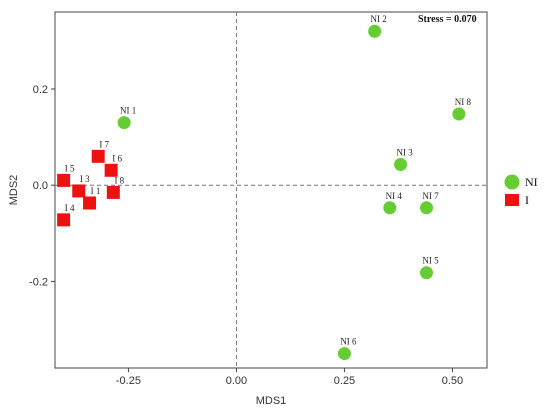 The width and height of the screenshot is (550, 415). Describe the element at coordinates (271, 401) in the screenshot. I see `x-axis-title: MDS1` at that location.